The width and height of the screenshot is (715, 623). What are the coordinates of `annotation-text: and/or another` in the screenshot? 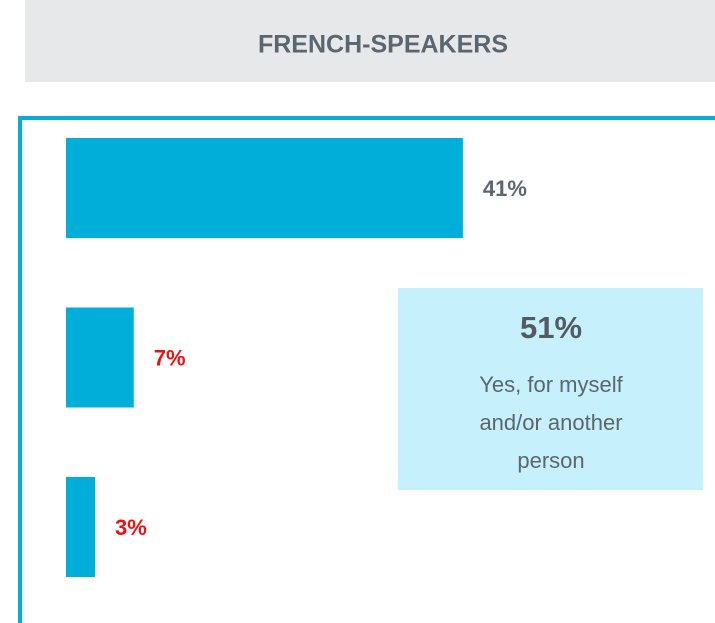 It's located at (550, 422).